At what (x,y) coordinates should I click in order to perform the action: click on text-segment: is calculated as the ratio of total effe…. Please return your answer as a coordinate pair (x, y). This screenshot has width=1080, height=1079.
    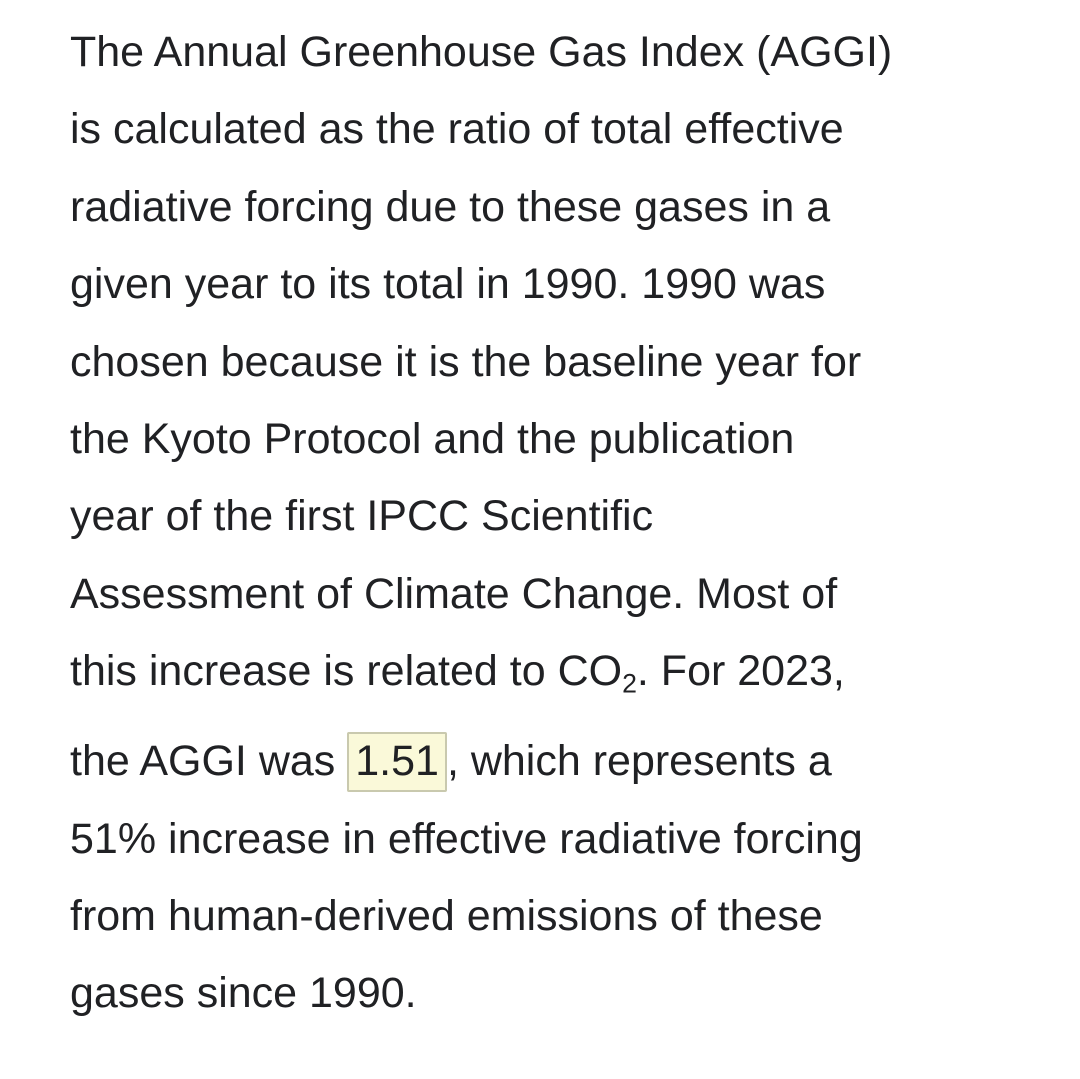
    Looking at the image, I should click on (457, 129).